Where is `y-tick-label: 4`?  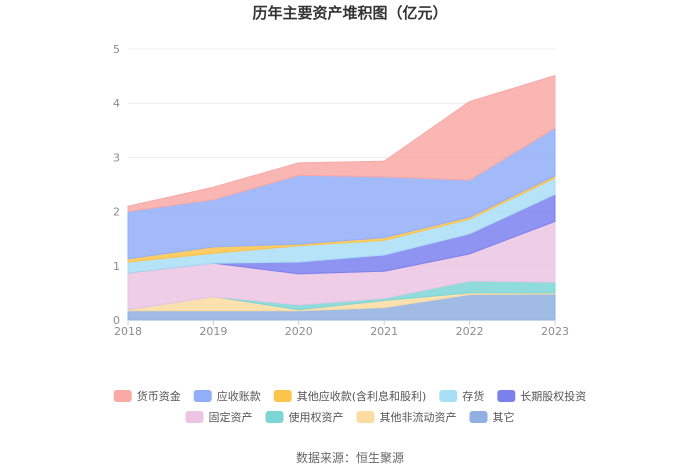
y-tick-label: 4 is located at coordinates (116, 103).